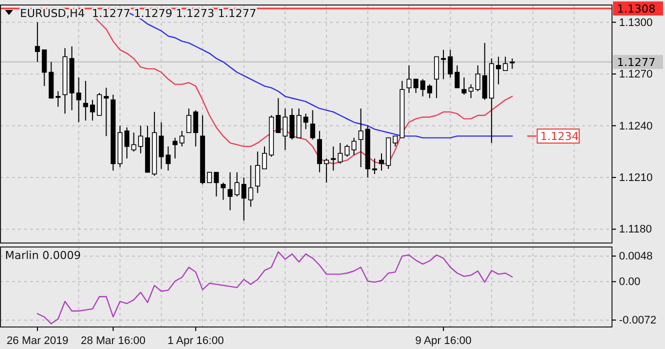 This screenshot has height=349, width=665. I want to click on chart-title: EURUSD,H4 1.1277 1.1279 1.1273 1.1277, so click(138, 13).